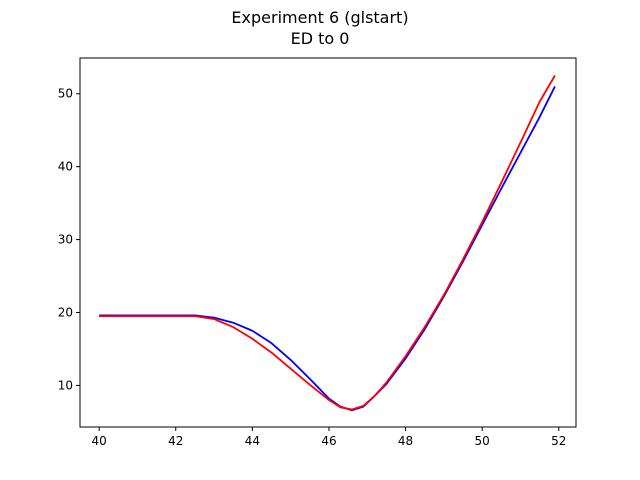  Describe the element at coordinates (175, 441) in the screenshot. I see `x-tick-label: 42` at that location.